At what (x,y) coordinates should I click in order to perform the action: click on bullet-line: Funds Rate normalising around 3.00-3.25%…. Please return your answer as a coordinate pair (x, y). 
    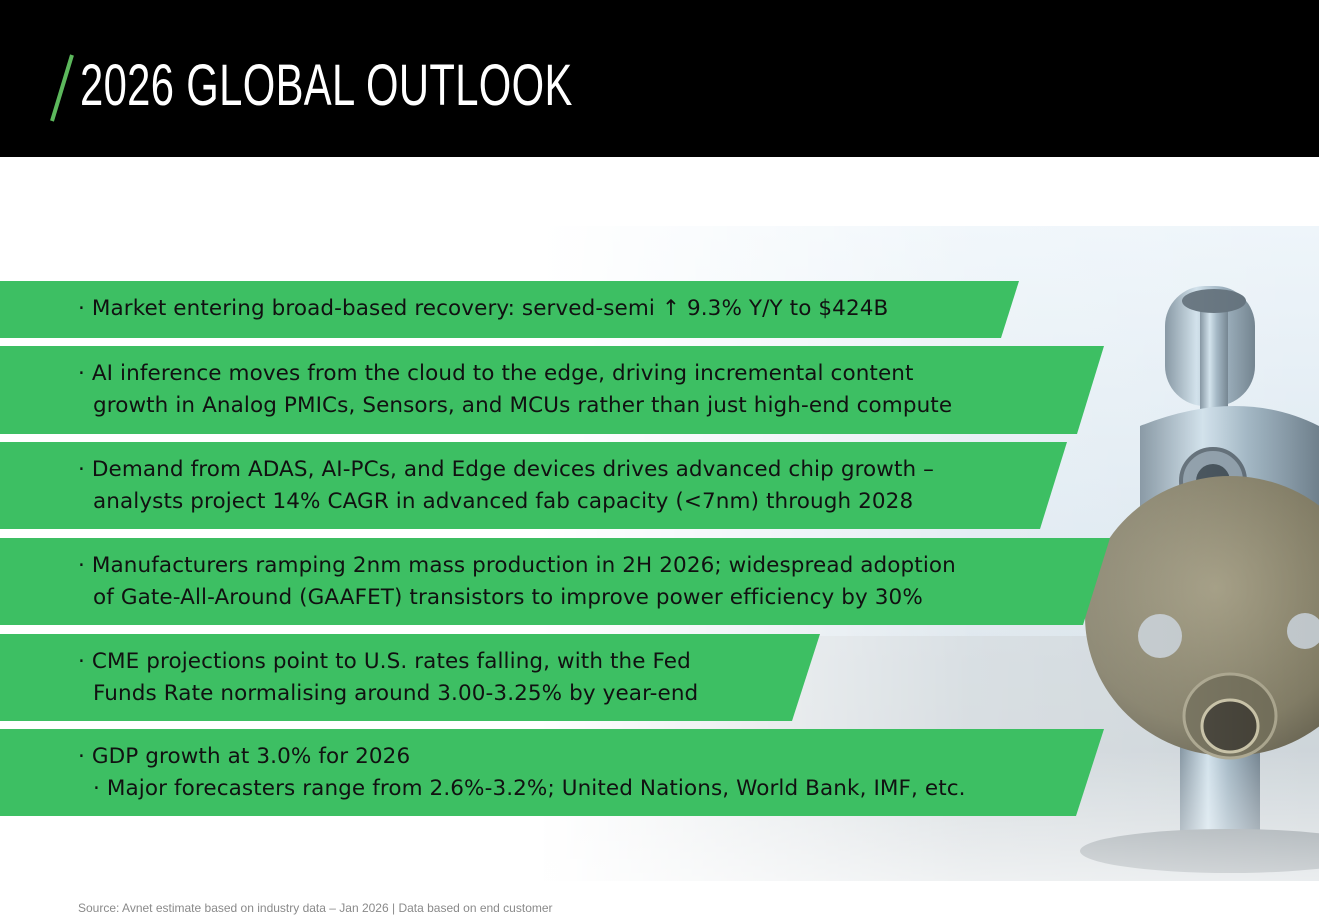
    Looking at the image, I should click on (396, 693).